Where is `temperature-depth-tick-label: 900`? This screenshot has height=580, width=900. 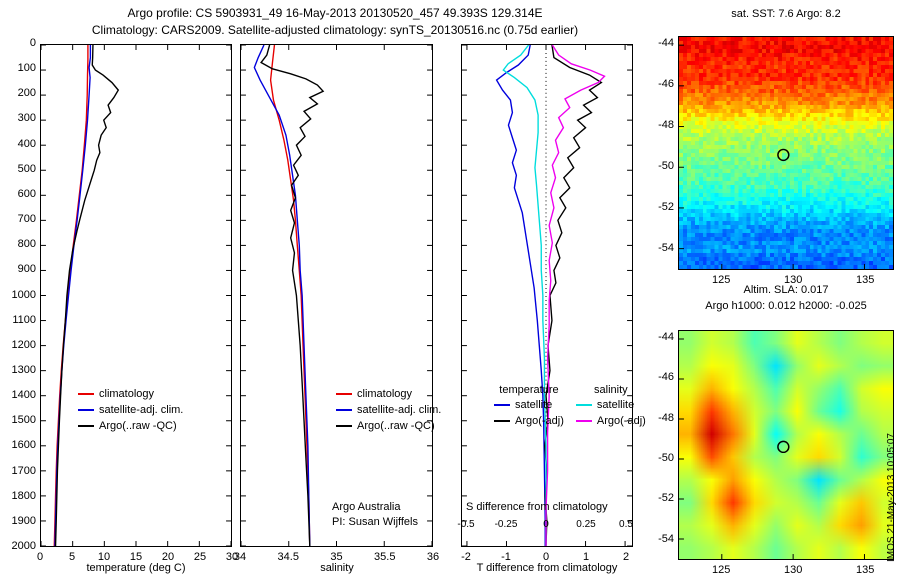 temperature-depth-tick-label: 900 is located at coordinates (26, 269).